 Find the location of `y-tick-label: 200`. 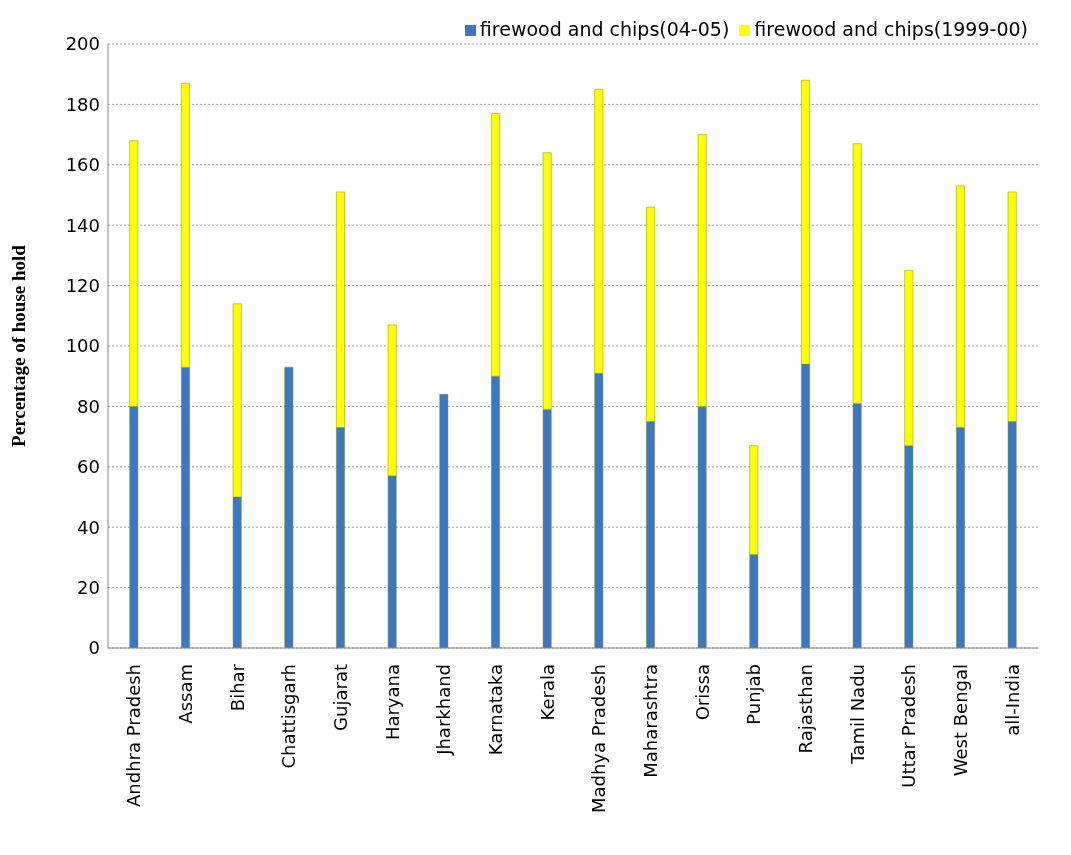

y-tick-label: 200 is located at coordinates (82, 44).